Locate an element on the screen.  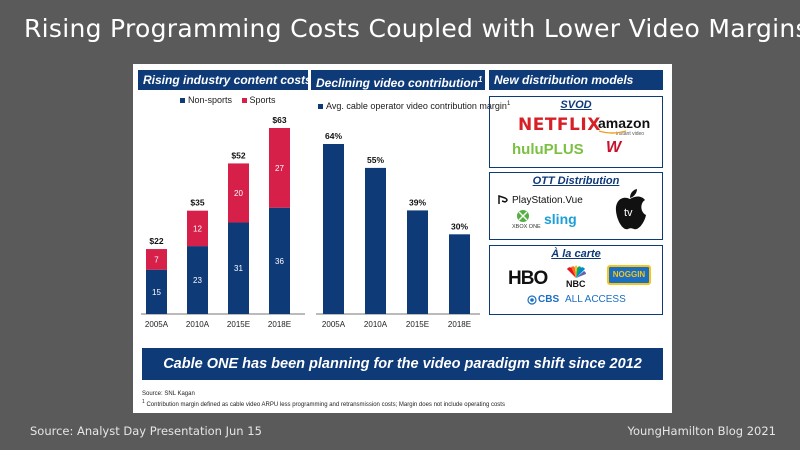
apple-tv-logo: tv is located at coordinates (628, 213).